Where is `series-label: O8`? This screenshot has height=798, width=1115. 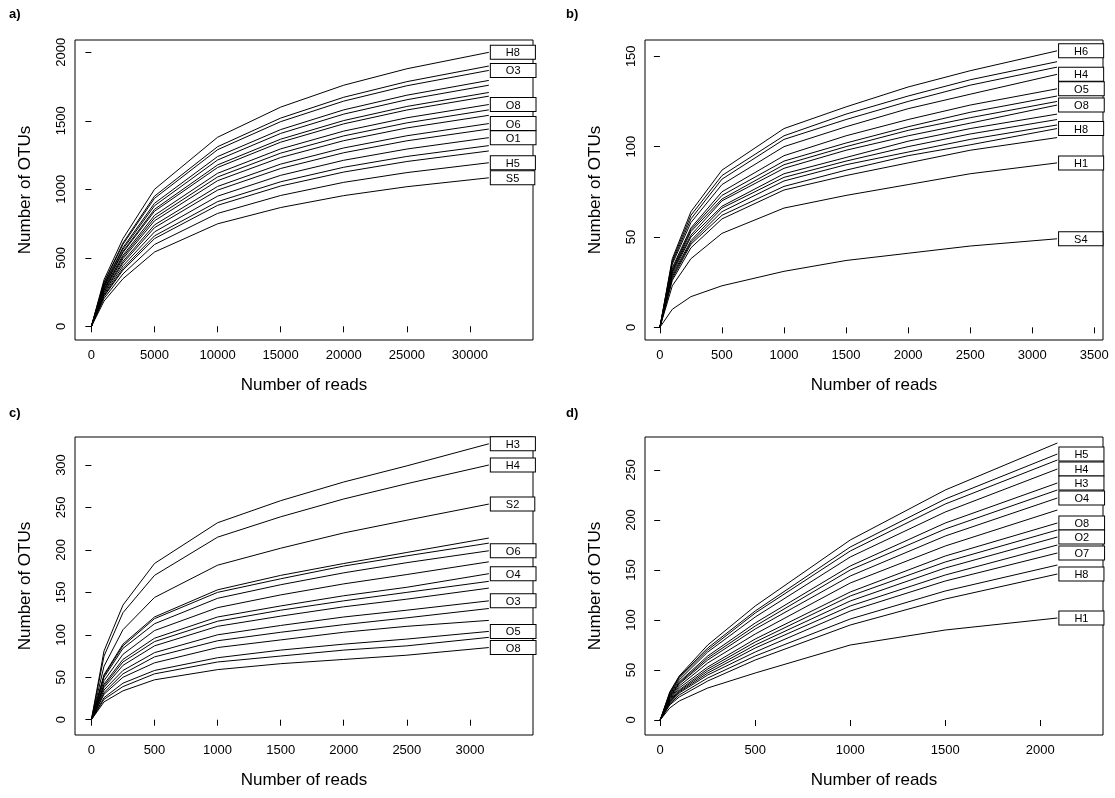 series-label: O8 is located at coordinates (513, 104).